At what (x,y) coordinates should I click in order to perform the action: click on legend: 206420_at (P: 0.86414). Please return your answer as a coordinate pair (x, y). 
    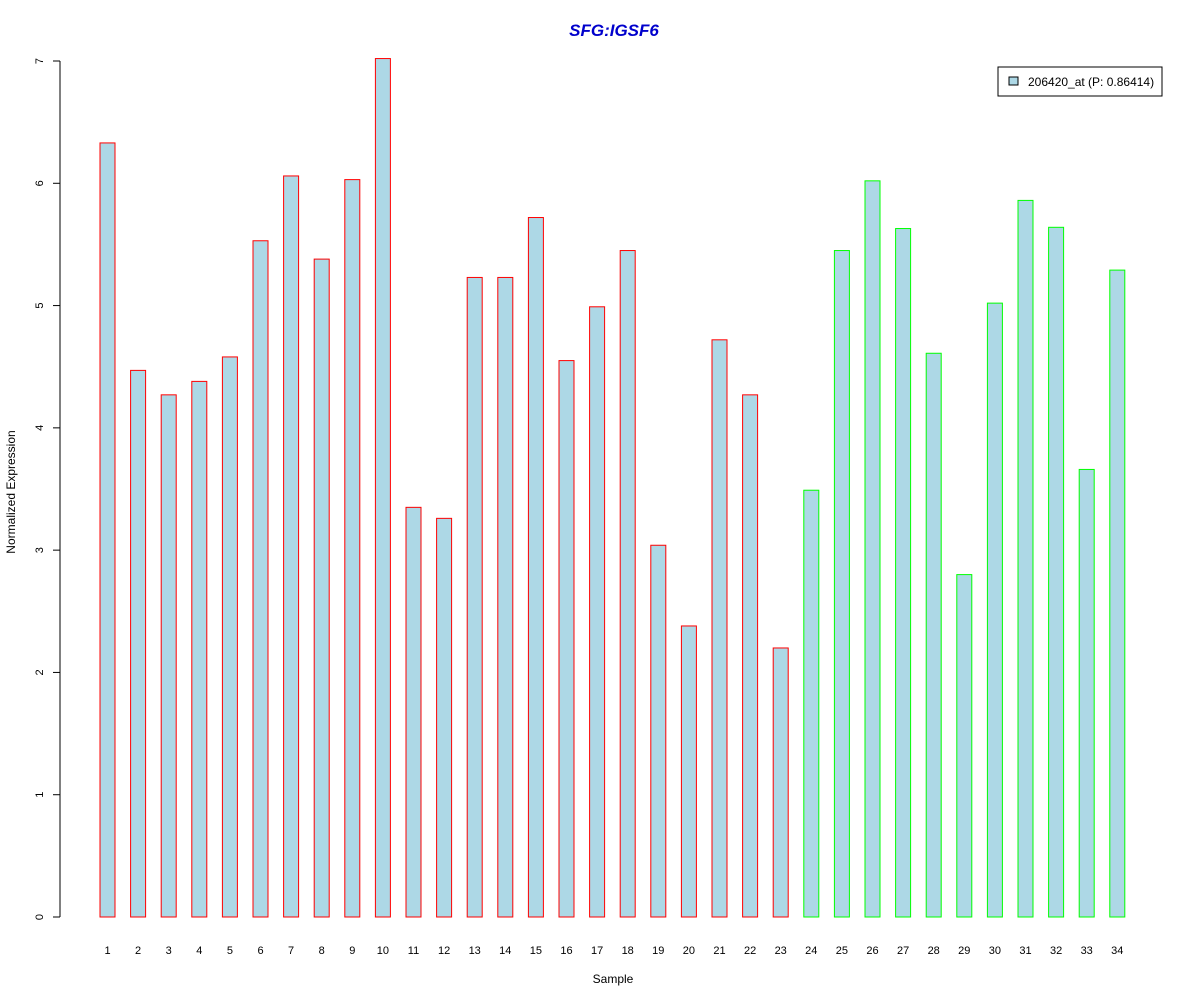
    Looking at the image, I should click on (1080, 81).